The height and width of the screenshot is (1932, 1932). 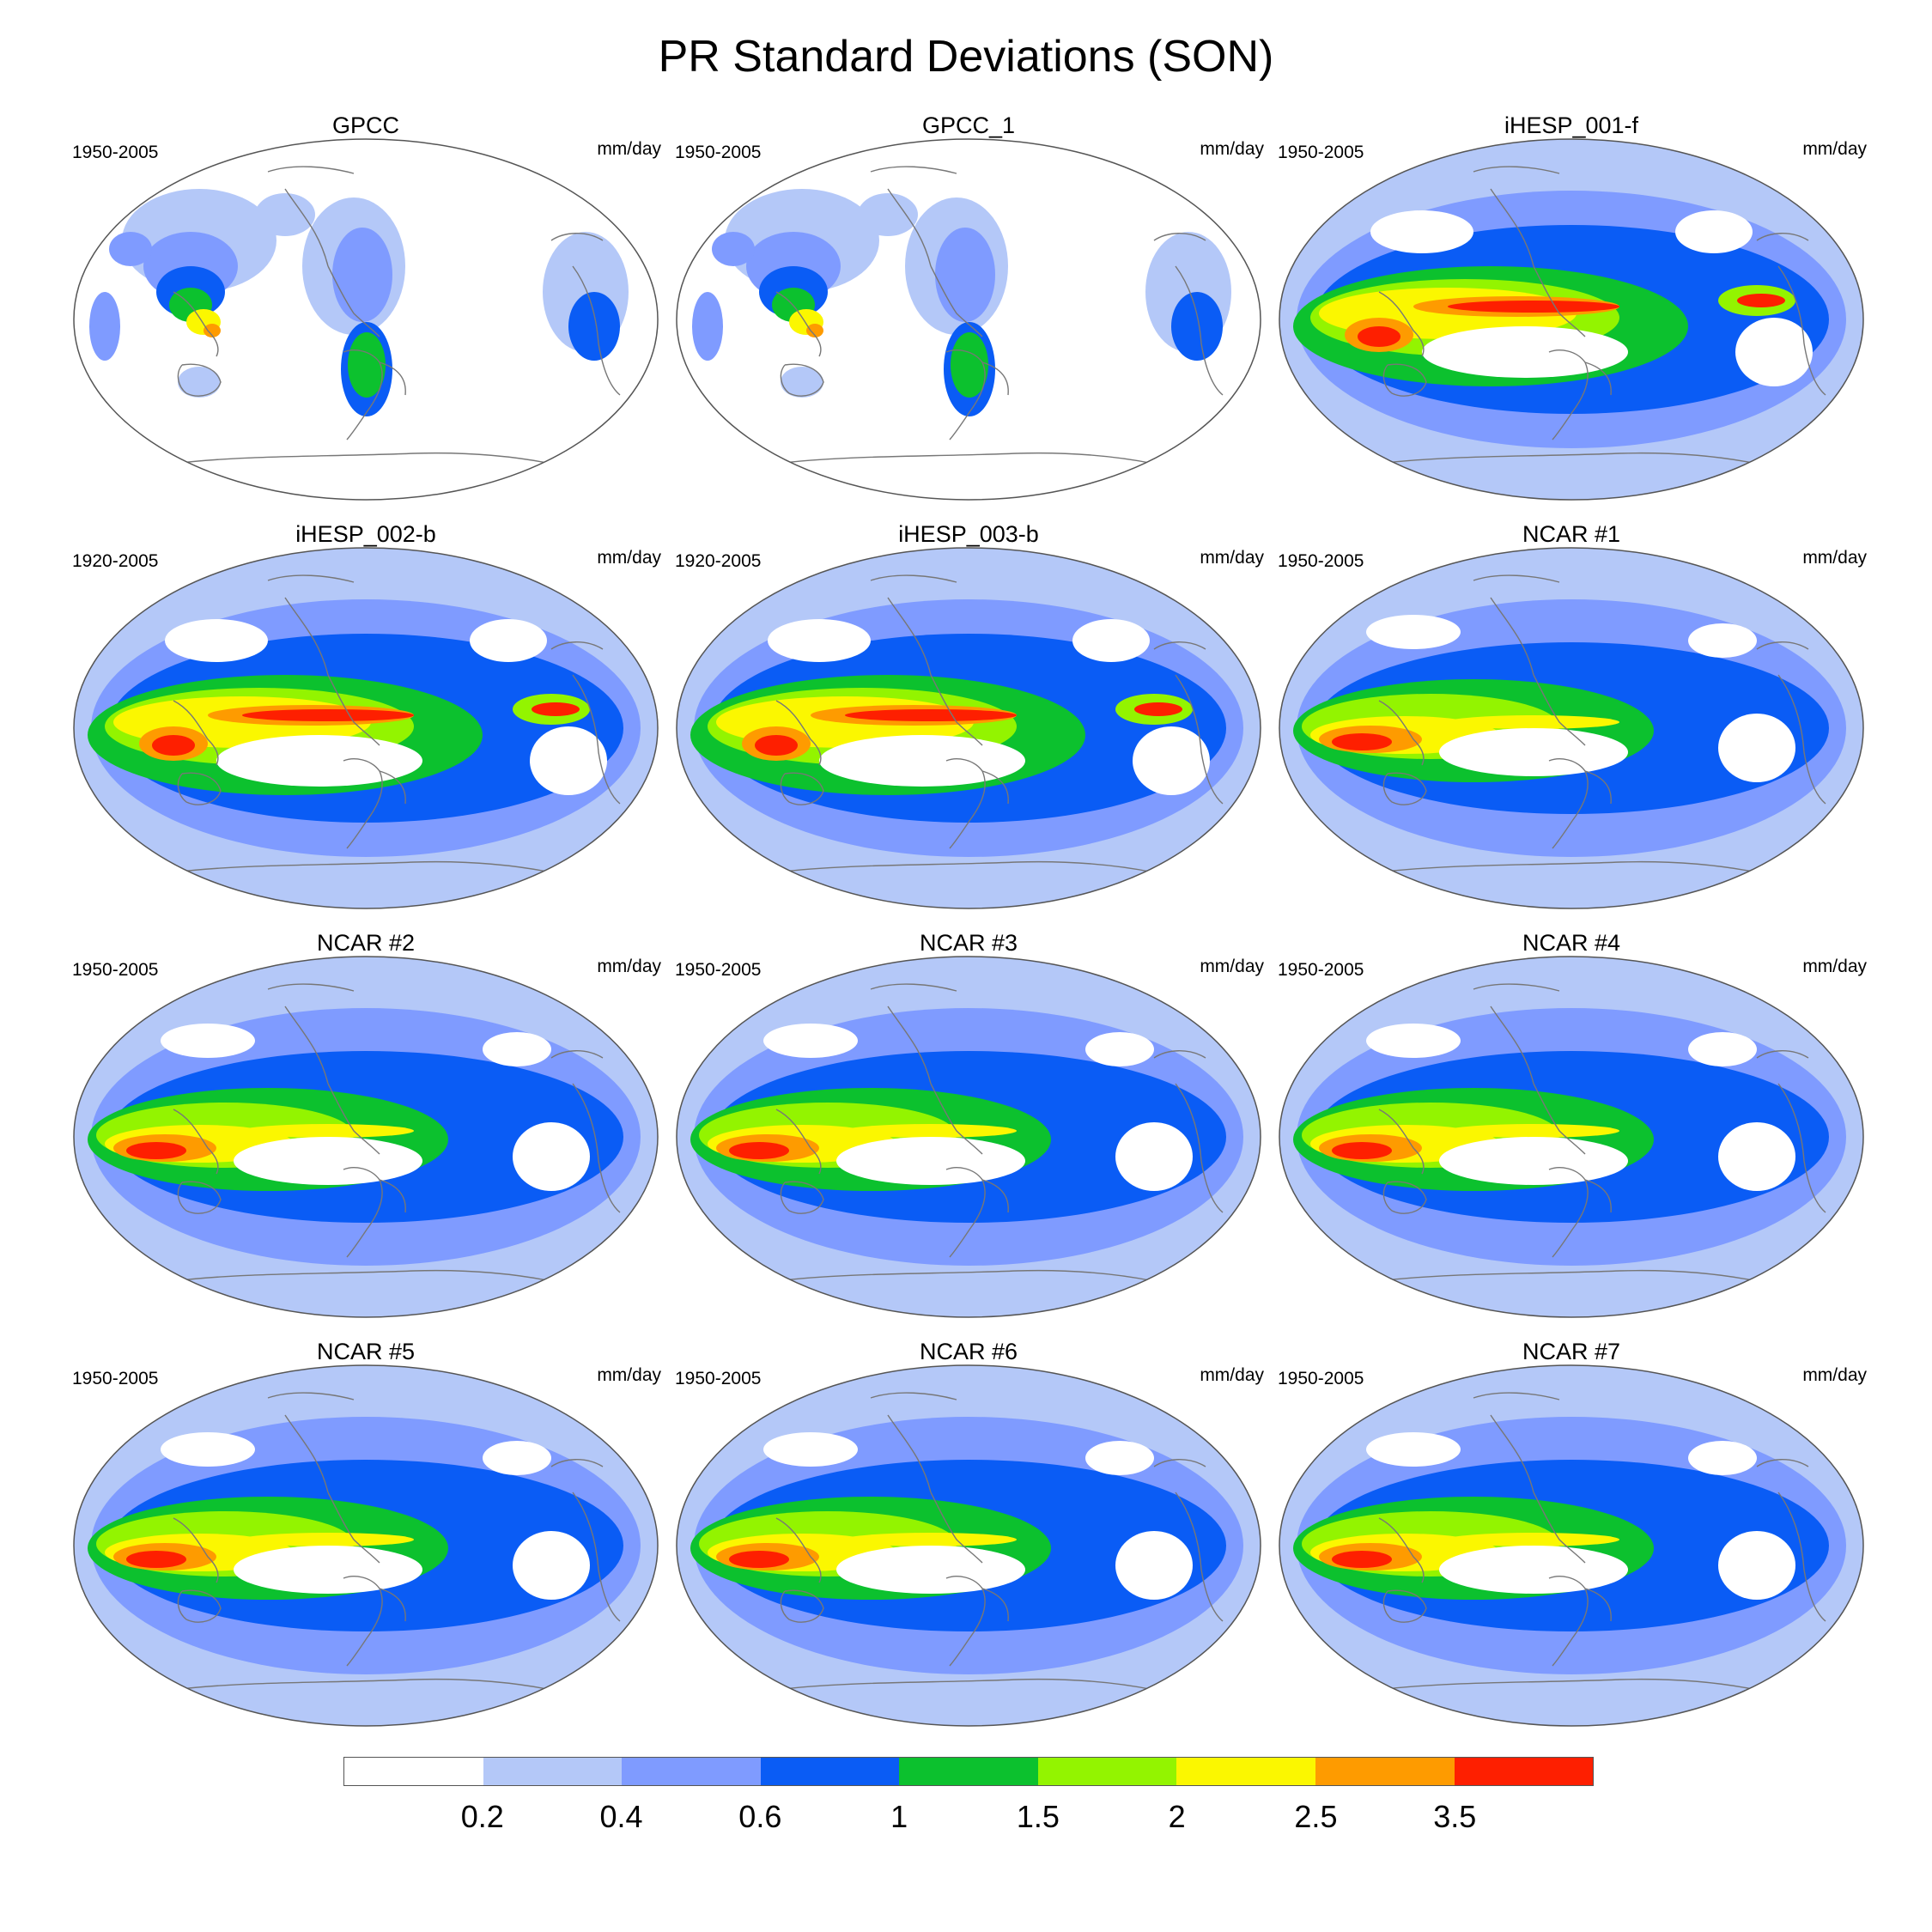 I want to click on colorbar-tick-label: 0.2, so click(x=482, y=1816).